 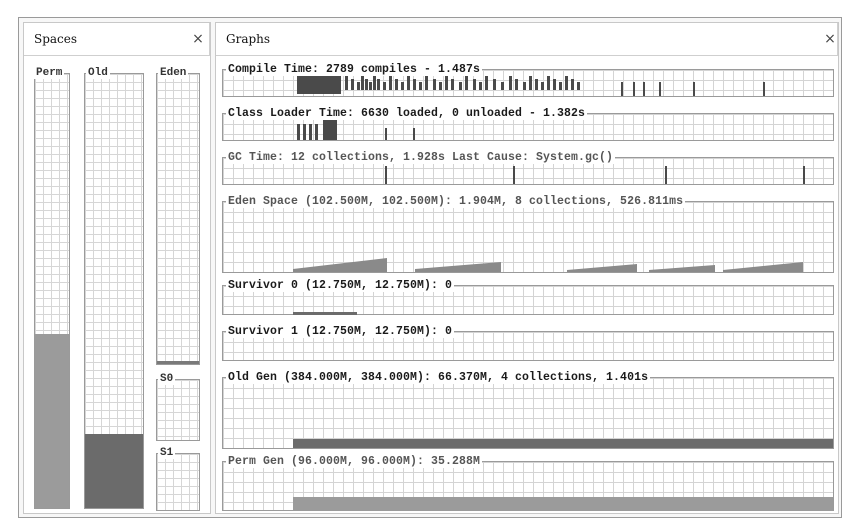 What do you see at coordinates (354, 69) in the screenshot?
I see `compile-time-title: Compile Time: 2789 compiles - 1.487s` at bounding box center [354, 69].